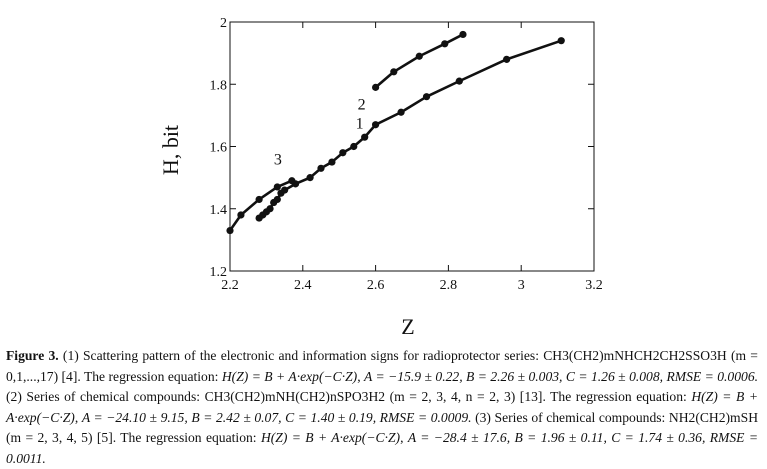 This screenshot has width=767, height=469. What do you see at coordinates (376, 285) in the screenshot?
I see `x-tick-label: 2.6` at bounding box center [376, 285].